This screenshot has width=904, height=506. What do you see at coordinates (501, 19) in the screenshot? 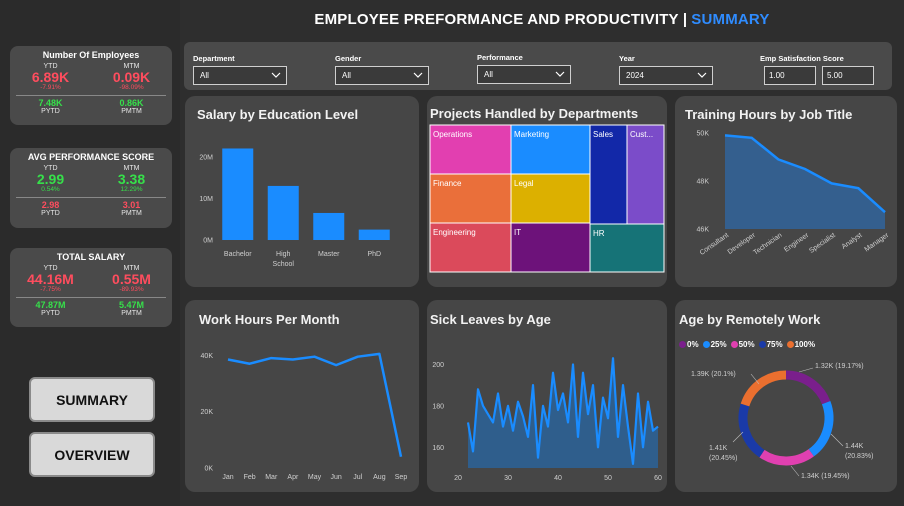
I see `page-title-main: EMPLOYEE PREFORMANCE AND PRODUCTIVITY |` at bounding box center [501, 19].